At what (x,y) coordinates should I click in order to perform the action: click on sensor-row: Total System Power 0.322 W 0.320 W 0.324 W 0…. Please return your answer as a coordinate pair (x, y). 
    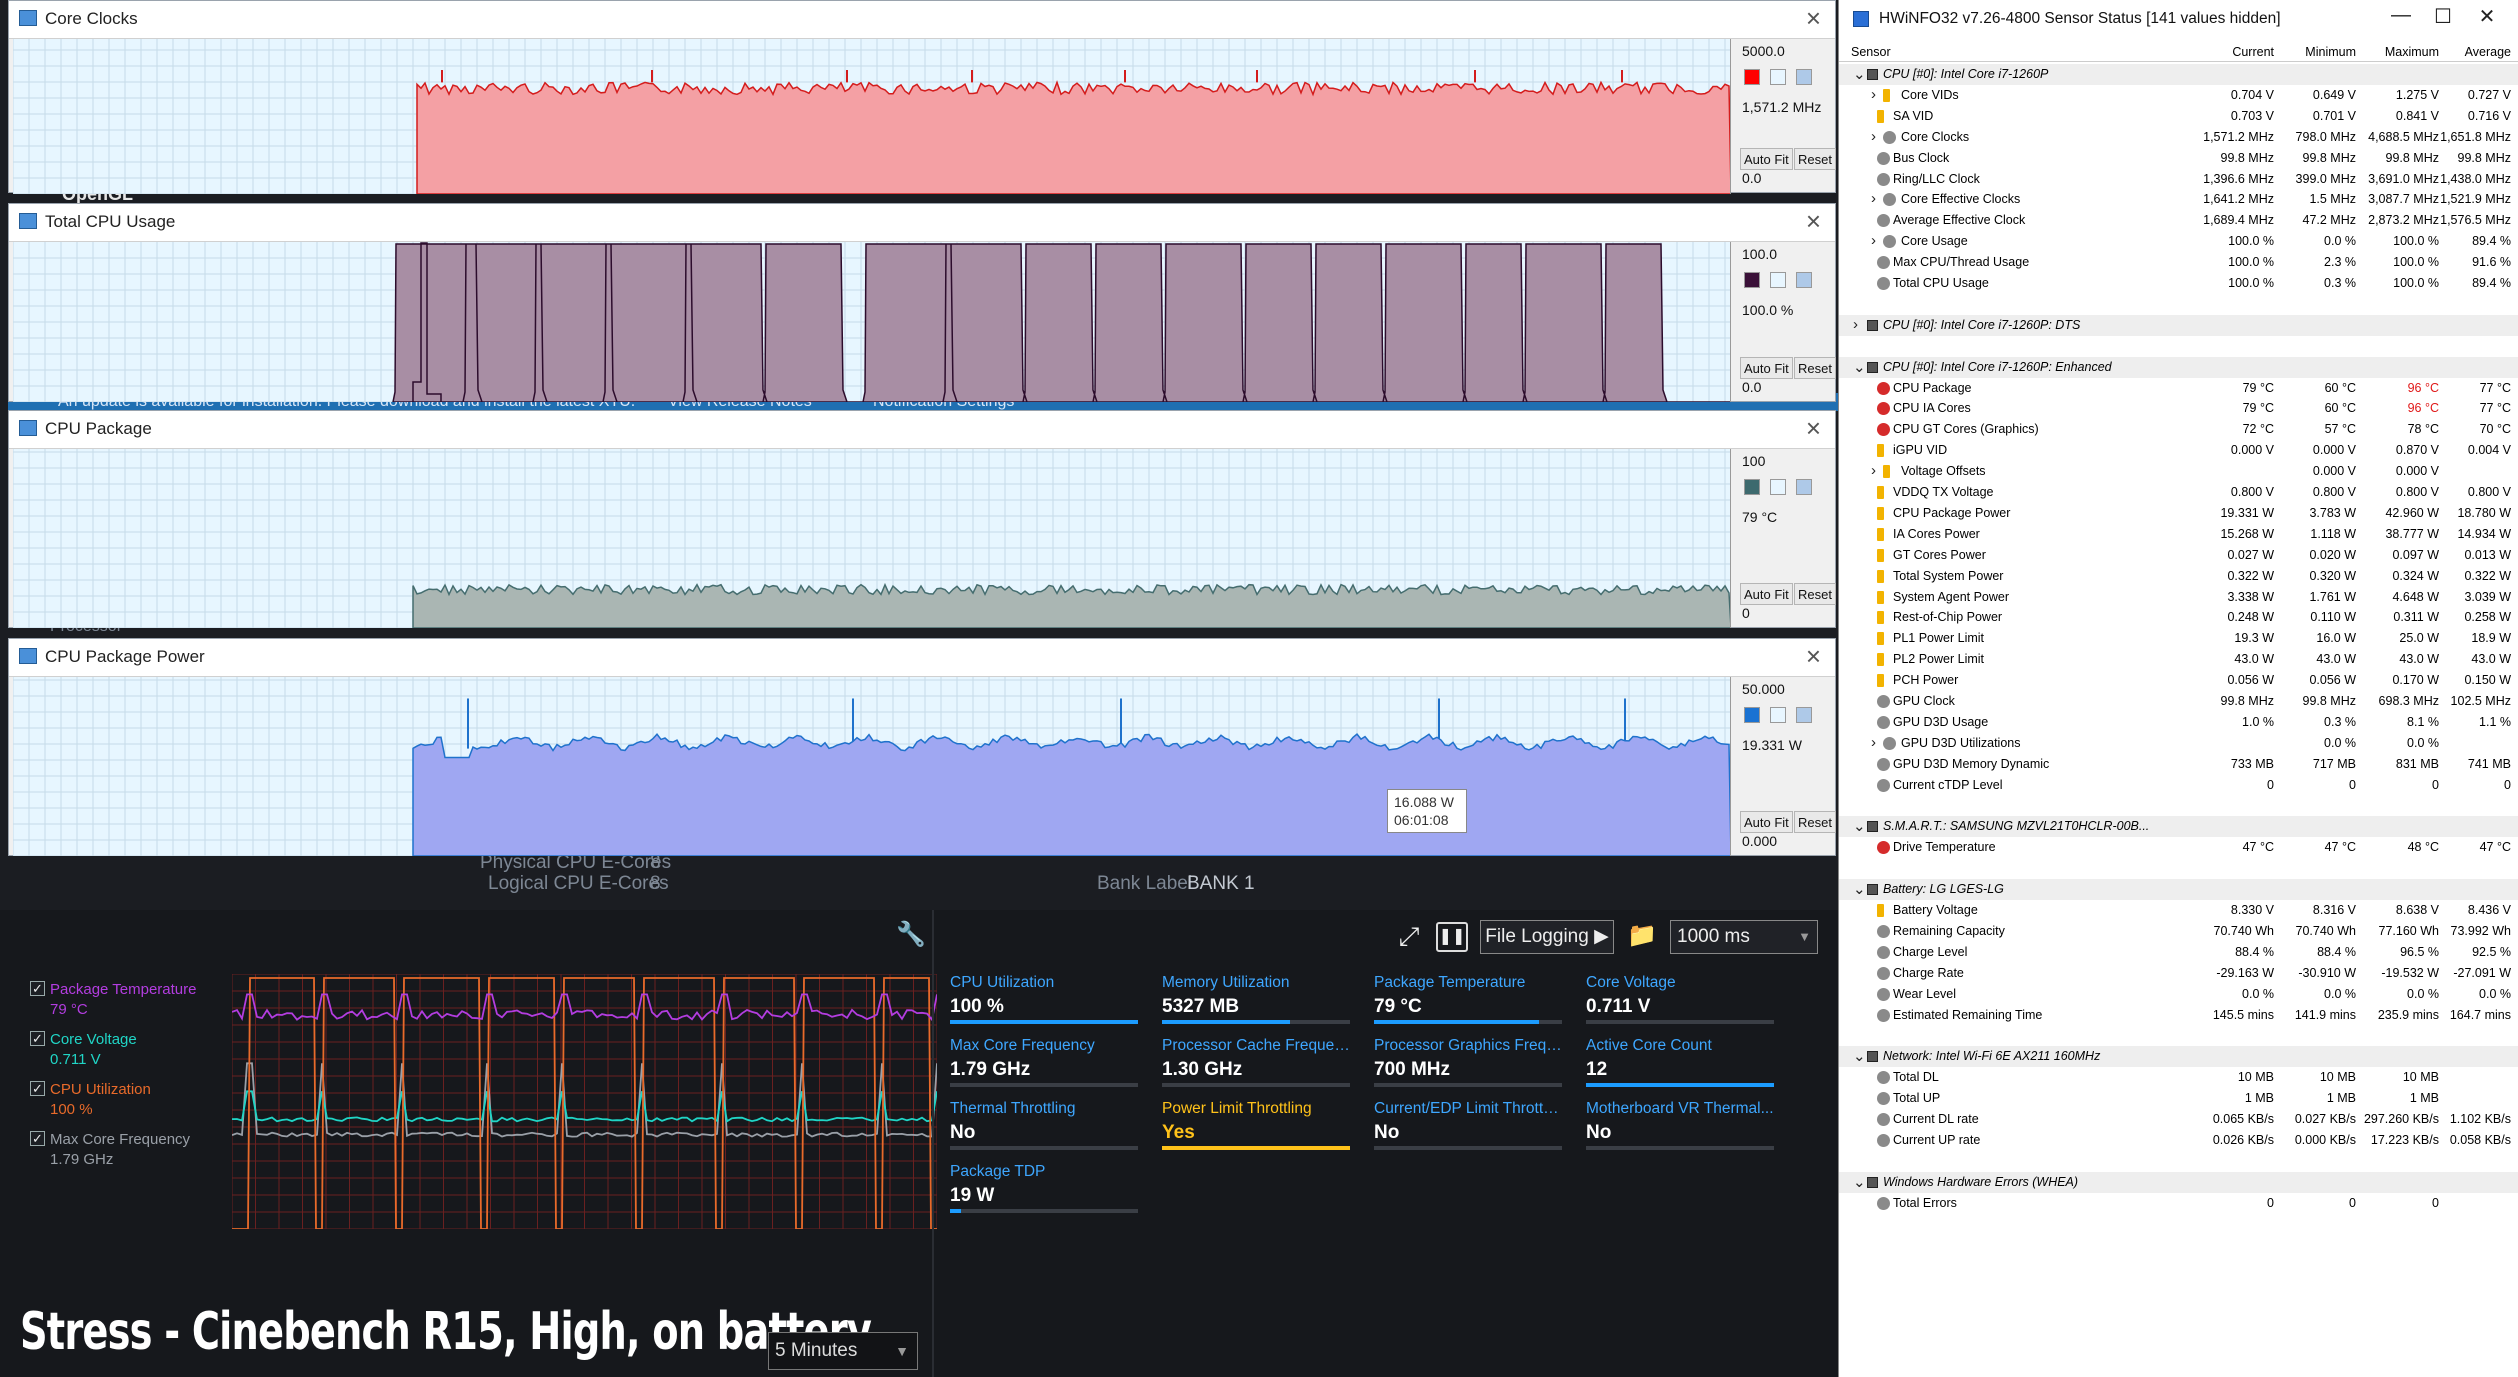
    Looking at the image, I should click on (2178, 576).